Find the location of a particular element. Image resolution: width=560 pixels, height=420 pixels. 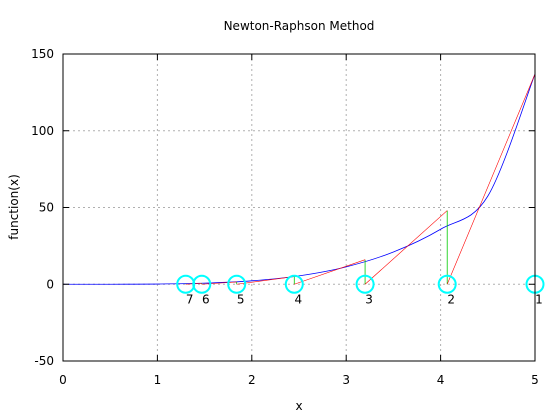

y-tick-label: 150 is located at coordinates (42, 54).